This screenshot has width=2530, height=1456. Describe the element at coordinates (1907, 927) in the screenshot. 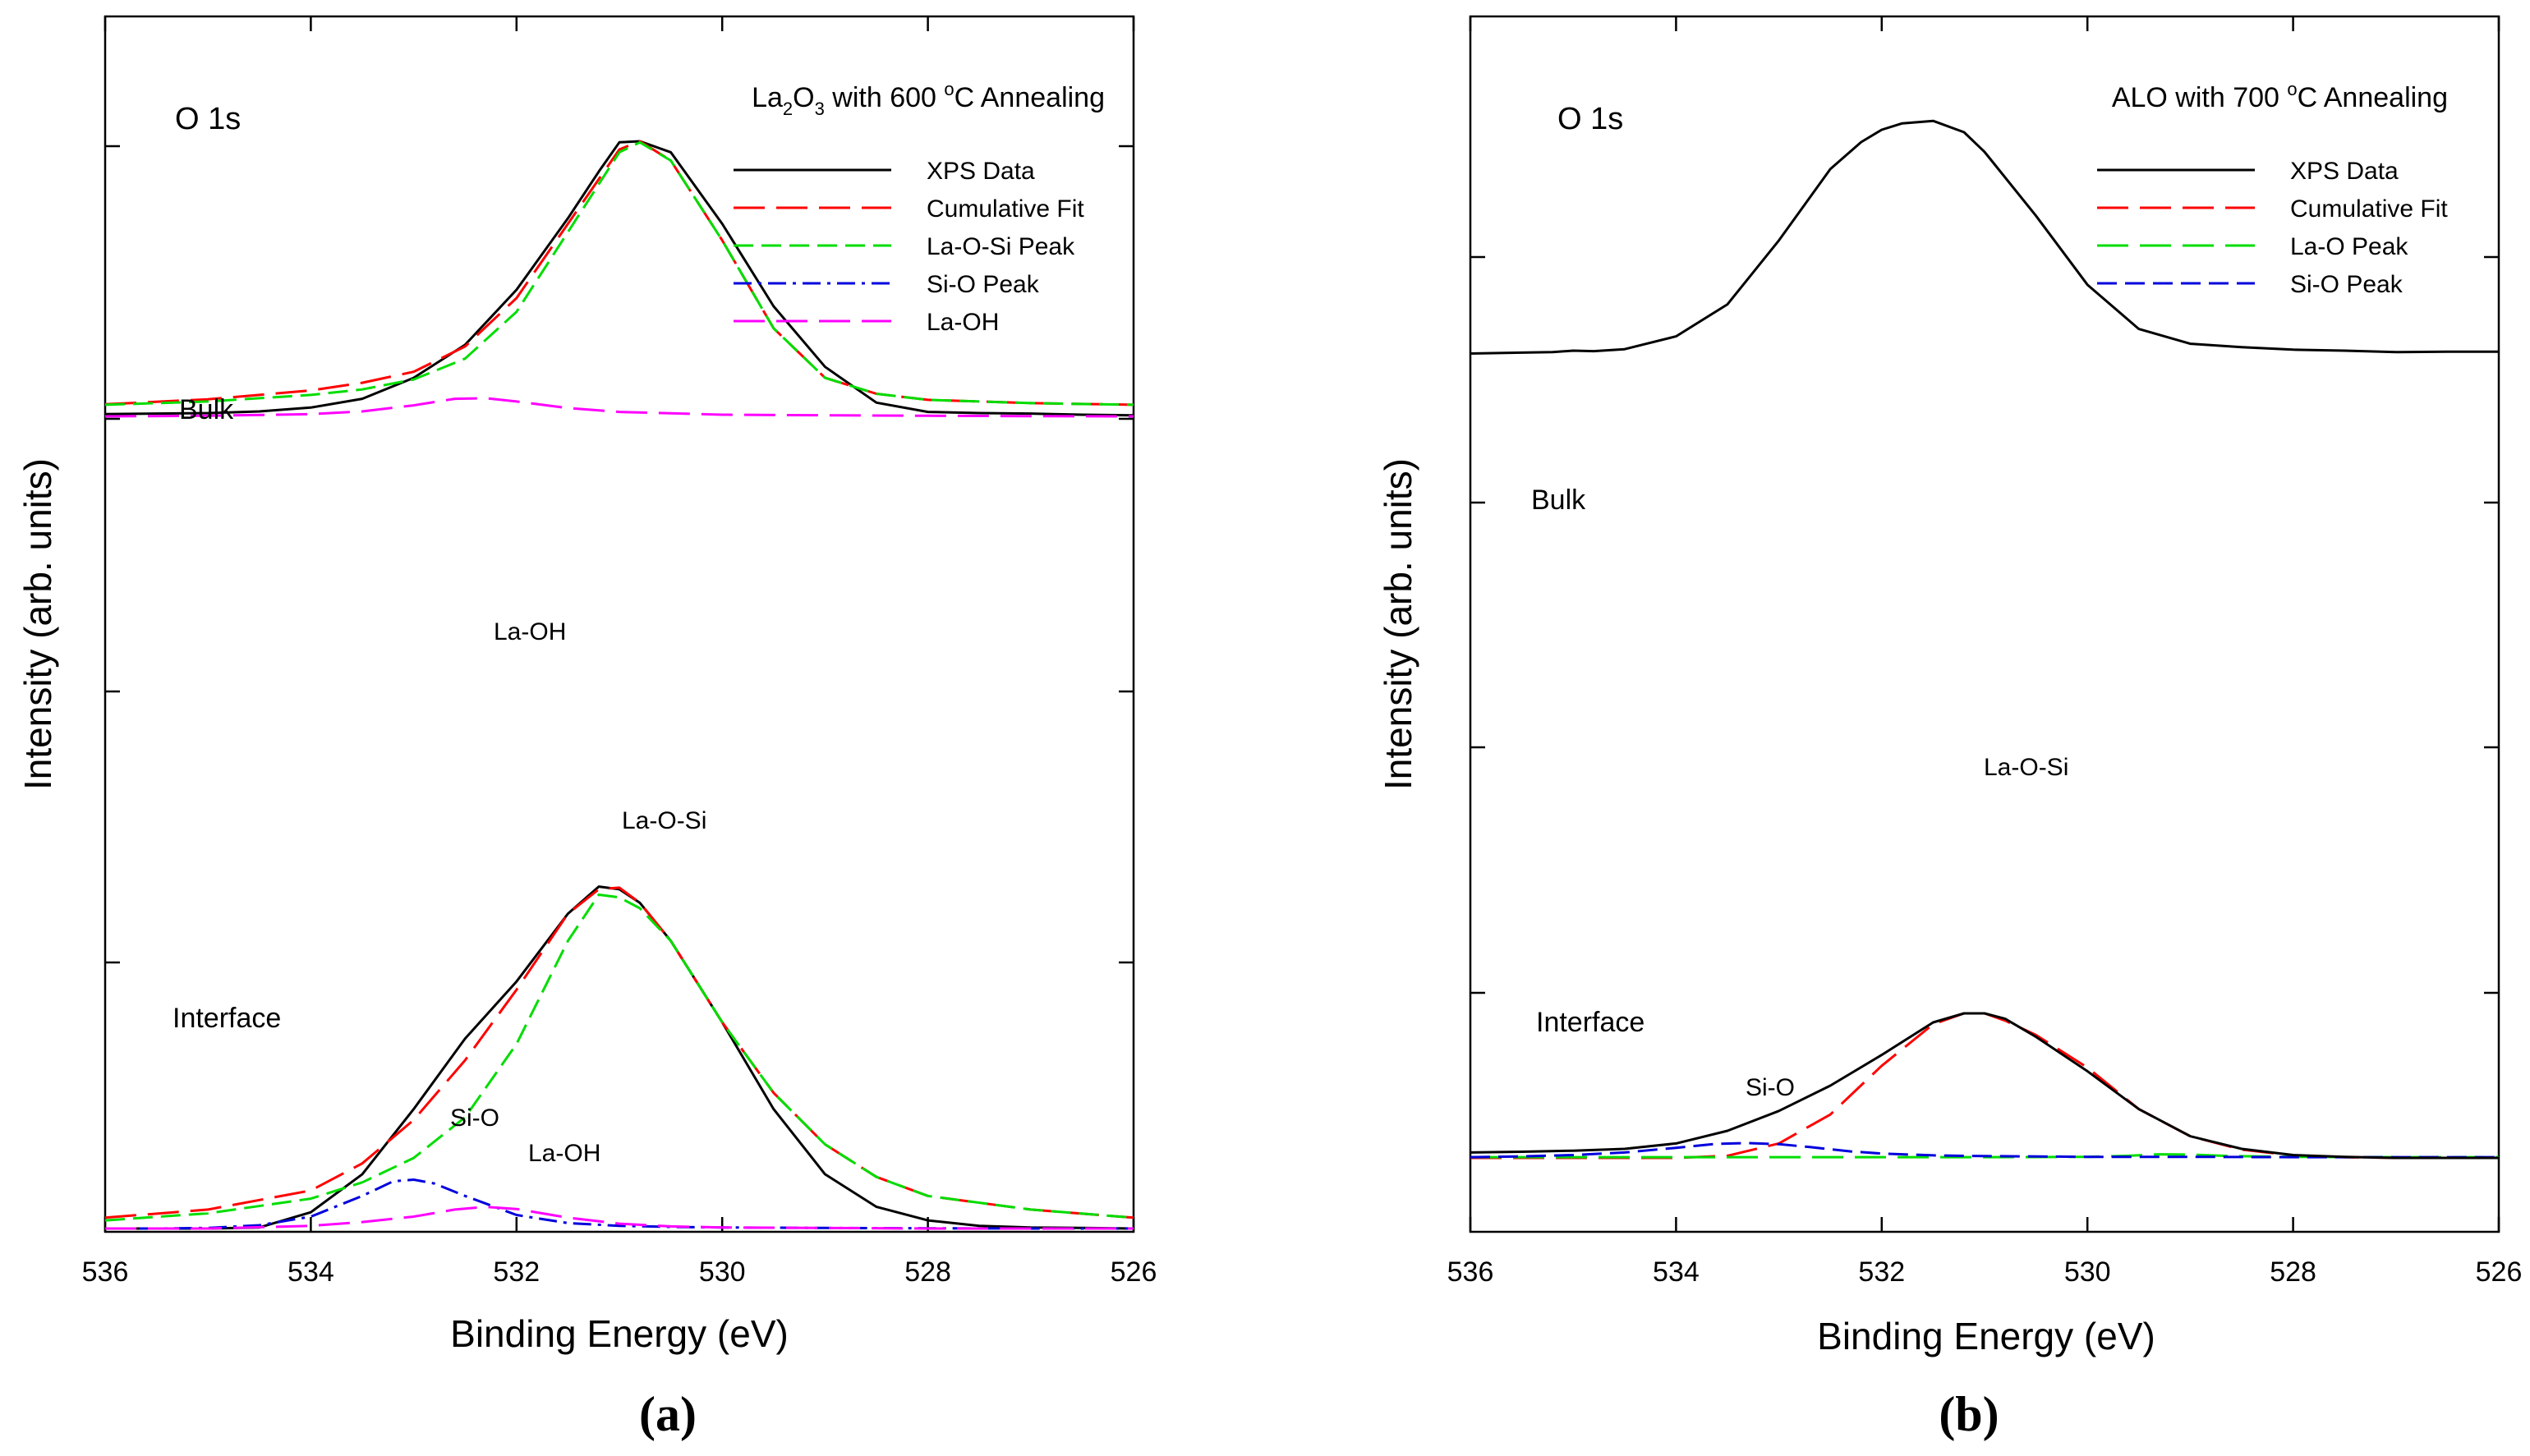

I see `annotations-b: La-O-Si Si-O` at that location.